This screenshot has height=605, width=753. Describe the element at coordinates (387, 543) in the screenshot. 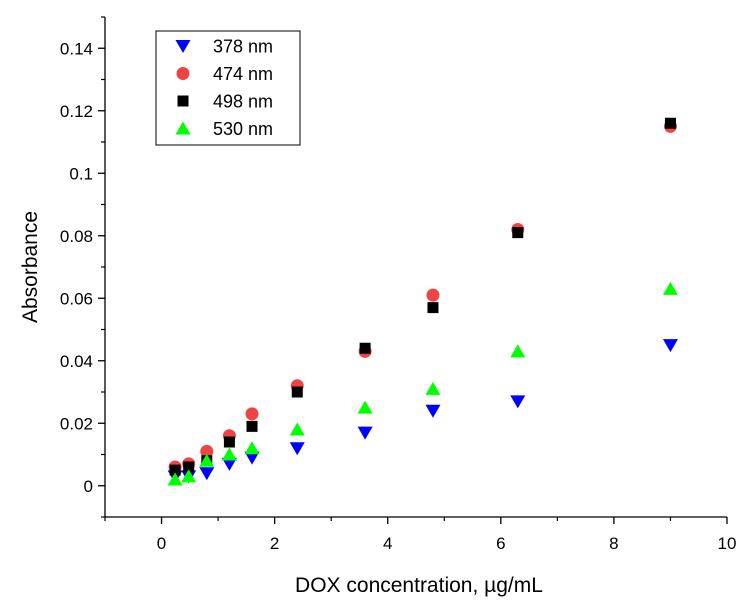

I see `x-tick-label: 4` at that location.